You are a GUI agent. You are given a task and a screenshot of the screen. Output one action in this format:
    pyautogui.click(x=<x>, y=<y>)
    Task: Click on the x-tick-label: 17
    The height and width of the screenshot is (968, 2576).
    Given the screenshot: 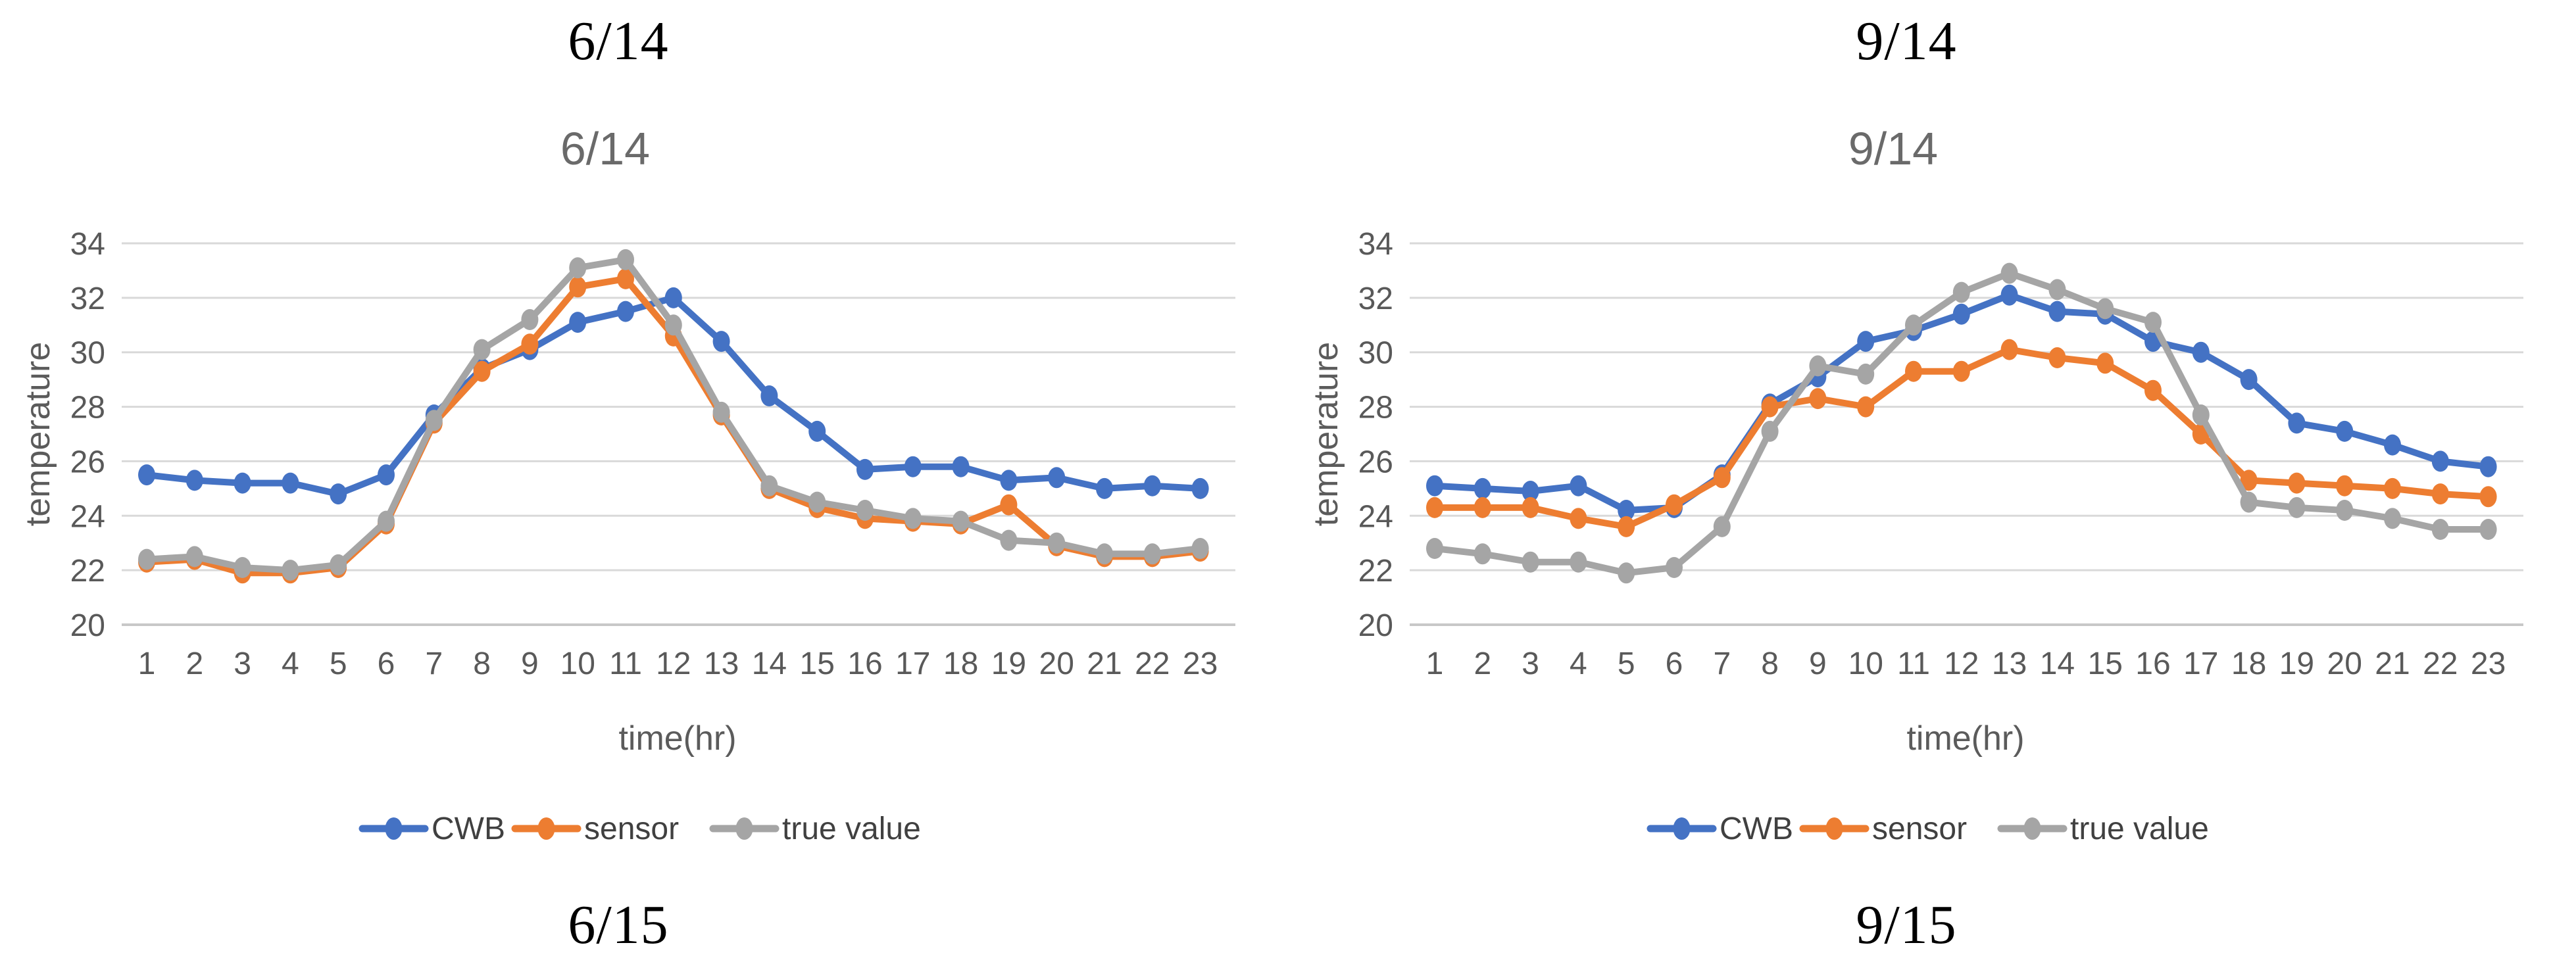 What is the action you would take?
    pyautogui.click(x=912, y=663)
    